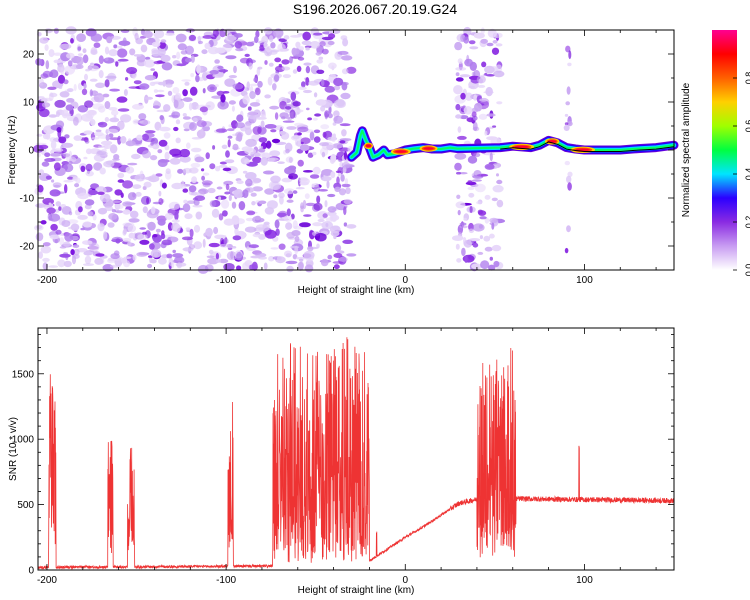 The height and width of the screenshot is (600, 750). Describe the element at coordinates (521, 147) in the screenshot. I see `ridge-peak-red` at that location.